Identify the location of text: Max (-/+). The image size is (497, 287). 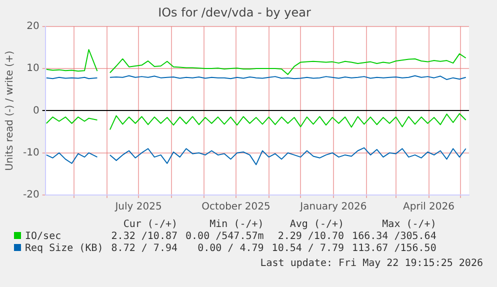
(409, 224).